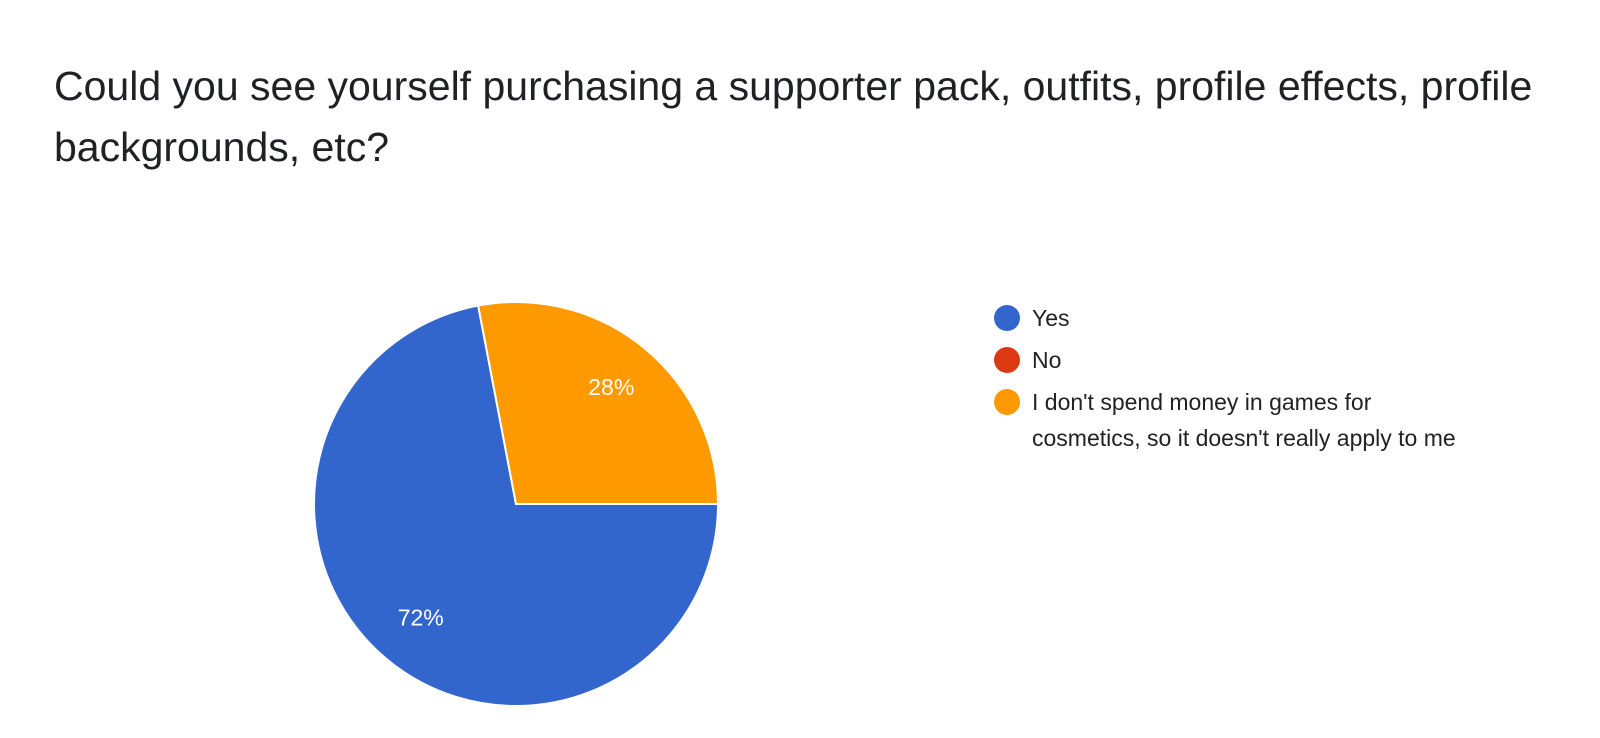 The image size is (1600, 738). I want to click on legend-label: No, so click(1047, 360).